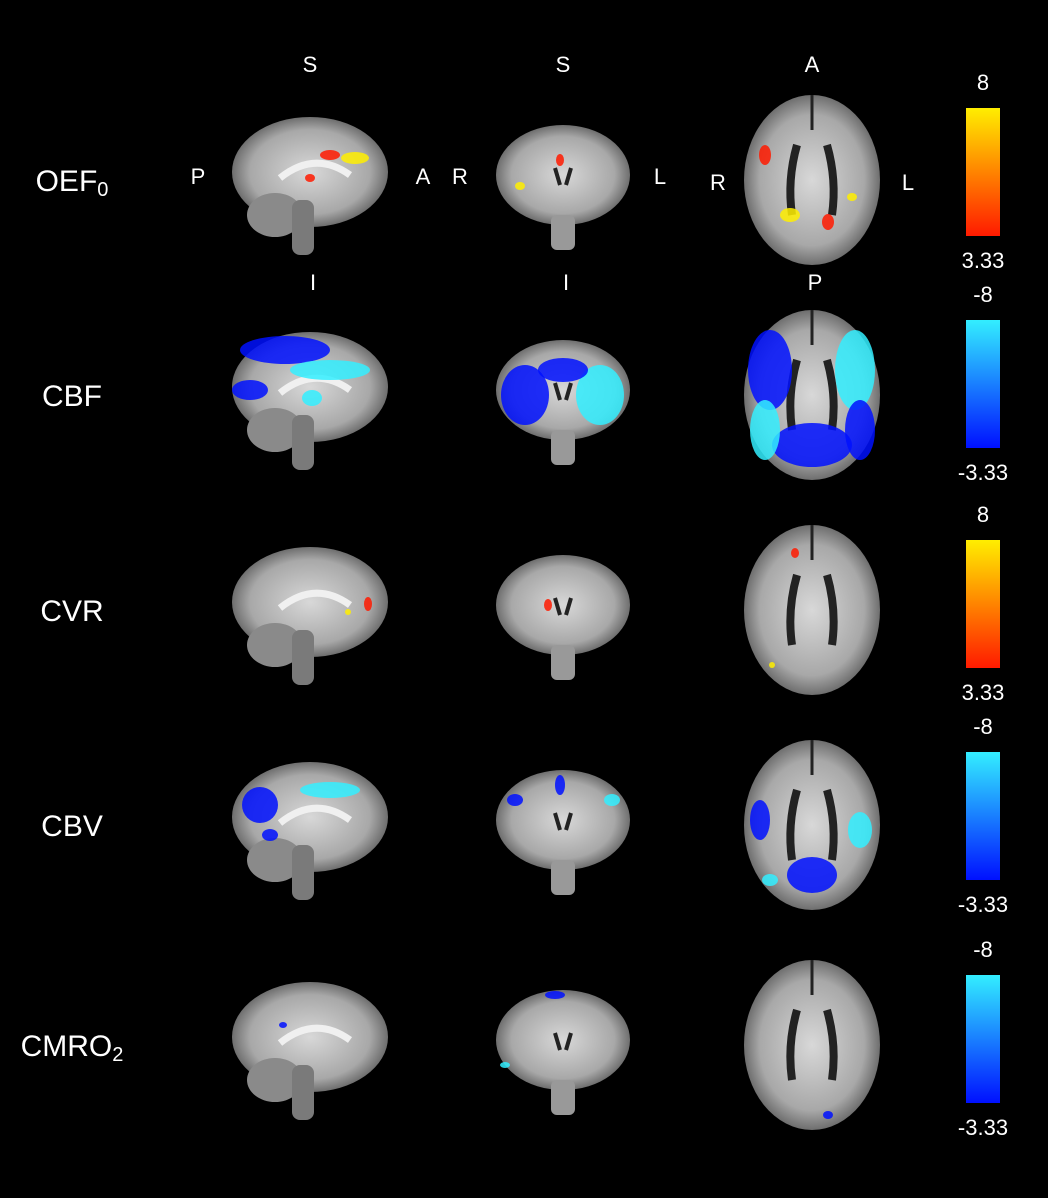  Describe the element at coordinates (67, 1046) in the screenshot. I see `row-label-text: CMRO` at that location.